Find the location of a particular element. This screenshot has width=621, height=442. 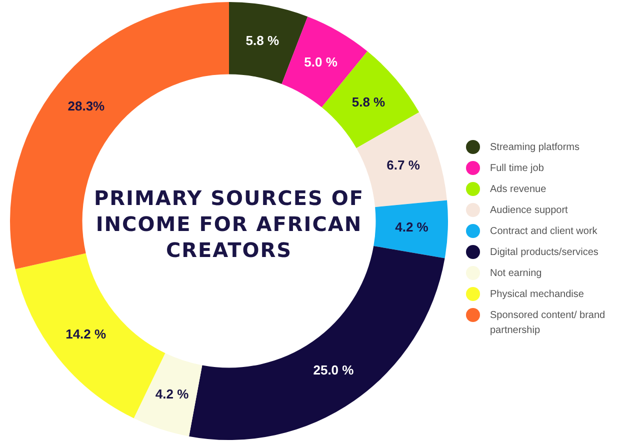

legend-label: Not earning is located at coordinates (516, 274).